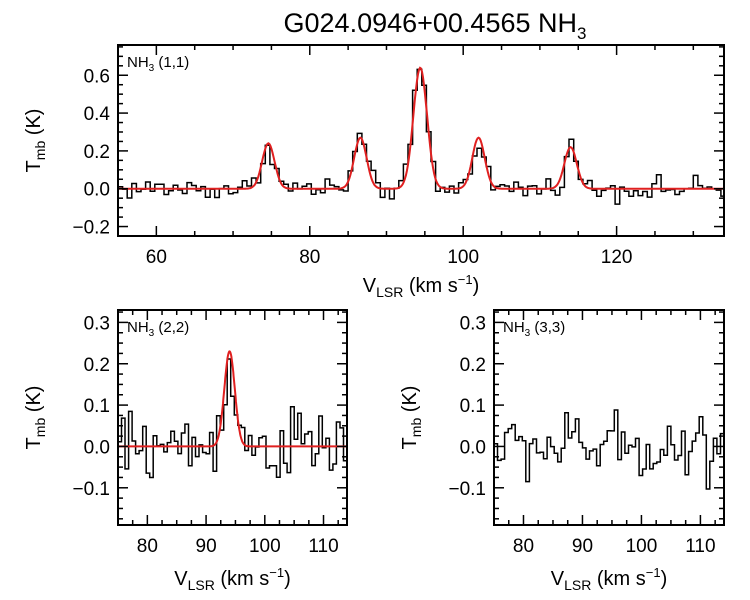 The image size is (750, 600). I want to click on fit-curve, so click(232, 399).